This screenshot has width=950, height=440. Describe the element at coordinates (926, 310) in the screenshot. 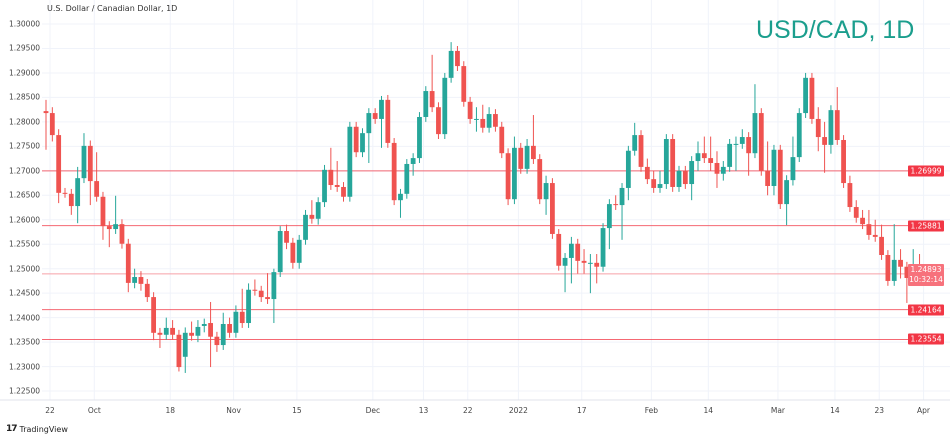

I see `level-price-label: 1.24164` at that location.